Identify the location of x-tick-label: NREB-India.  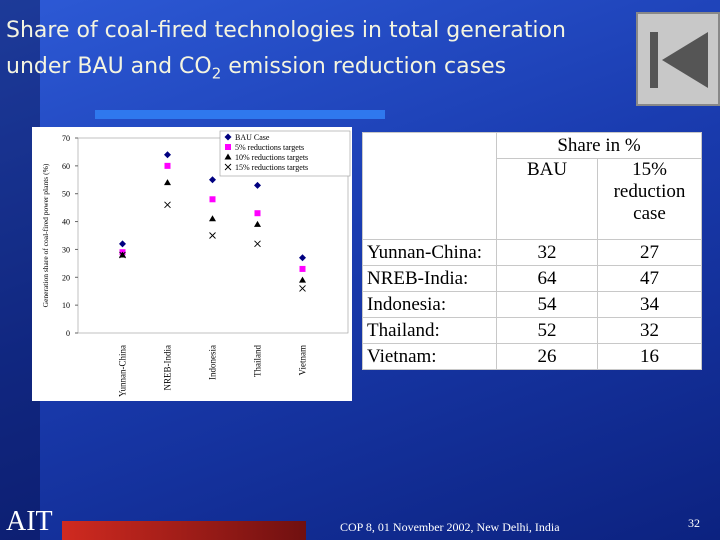
(168, 368).